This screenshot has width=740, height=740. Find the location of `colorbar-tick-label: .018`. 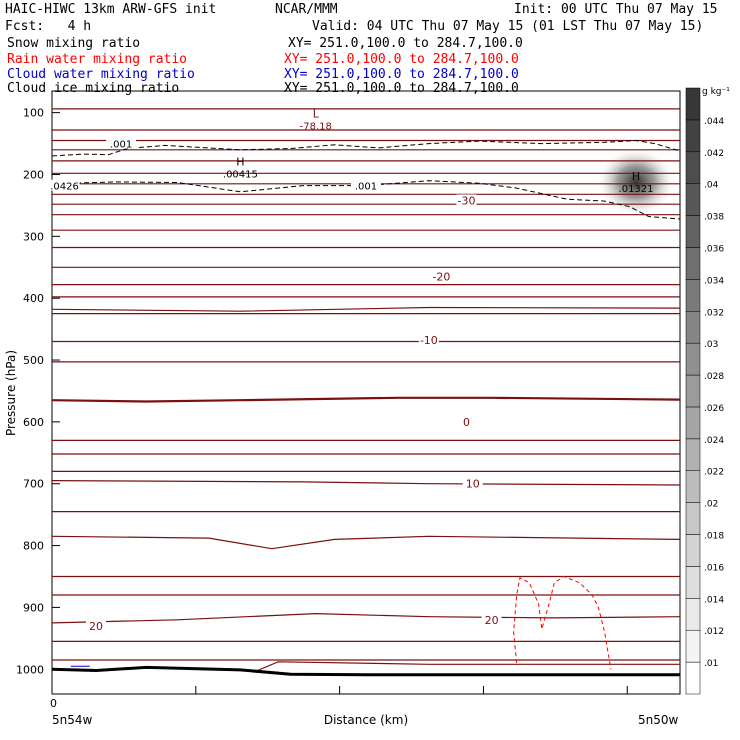

colorbar-tick-label: .018 is located at coordinates (714, 537).